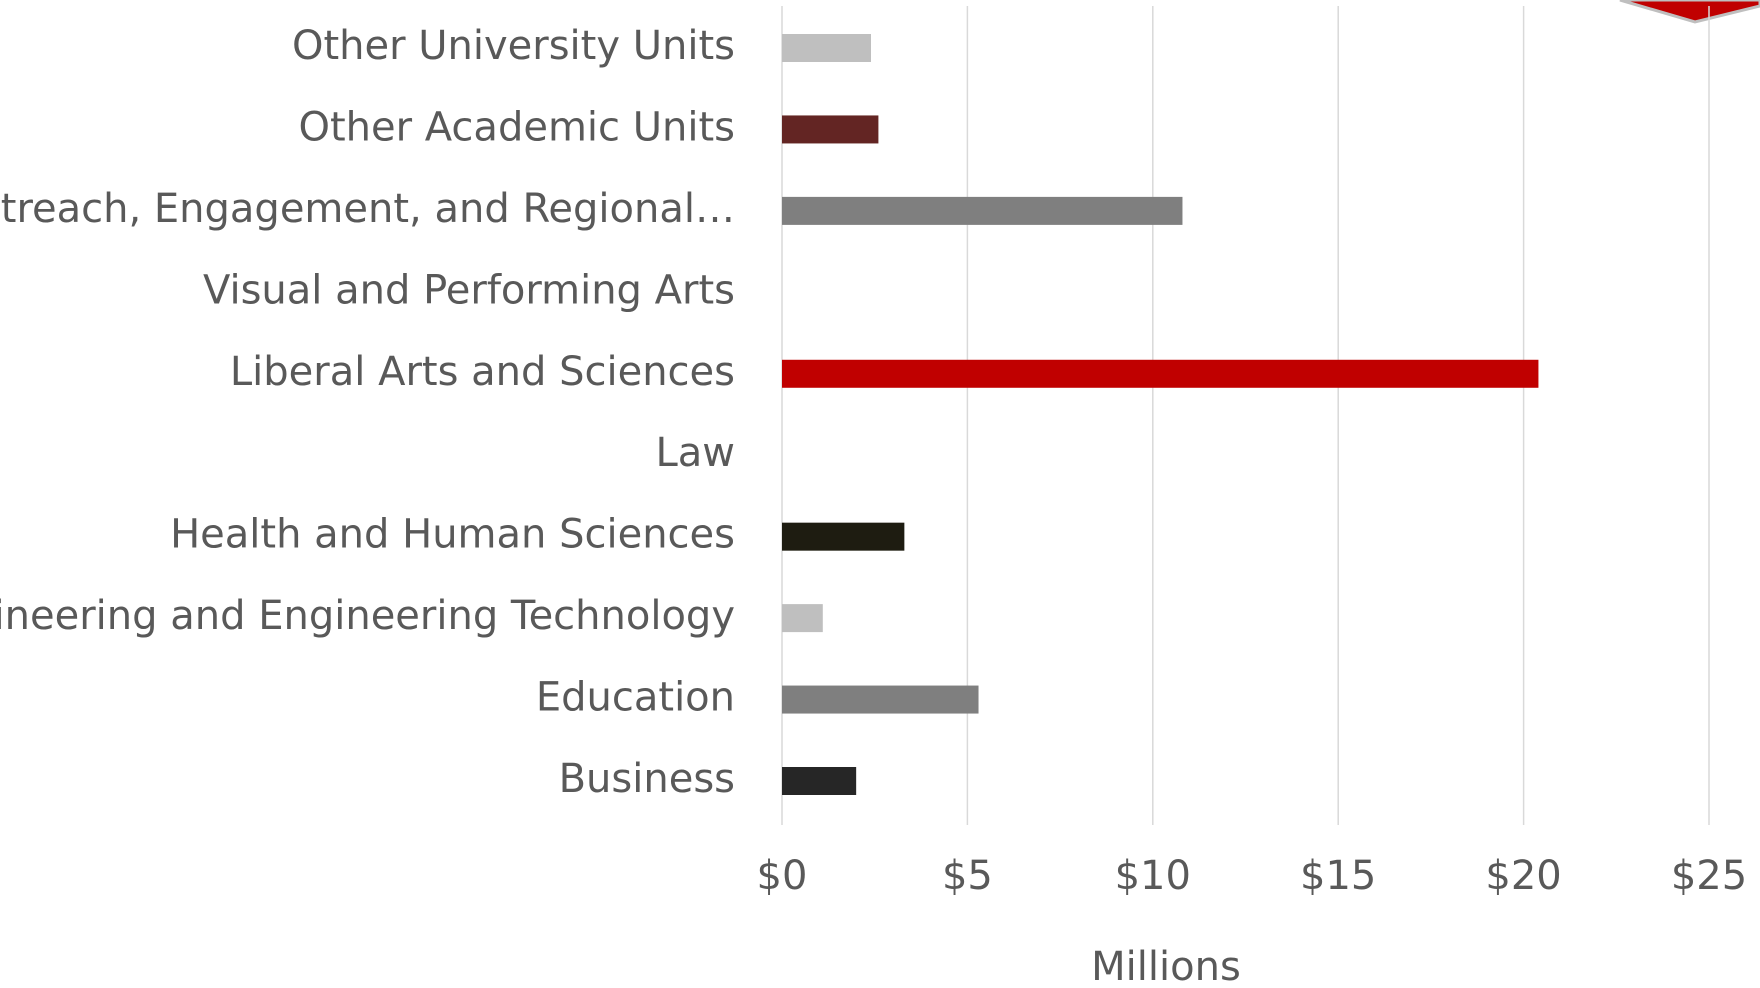 This screenshot has width=1760, height=988. What do you see at coordinates (469, 290) in the screenshot?
I see `y-tick-label: Visual and Performing Arts` at bounding box center [469, 290].